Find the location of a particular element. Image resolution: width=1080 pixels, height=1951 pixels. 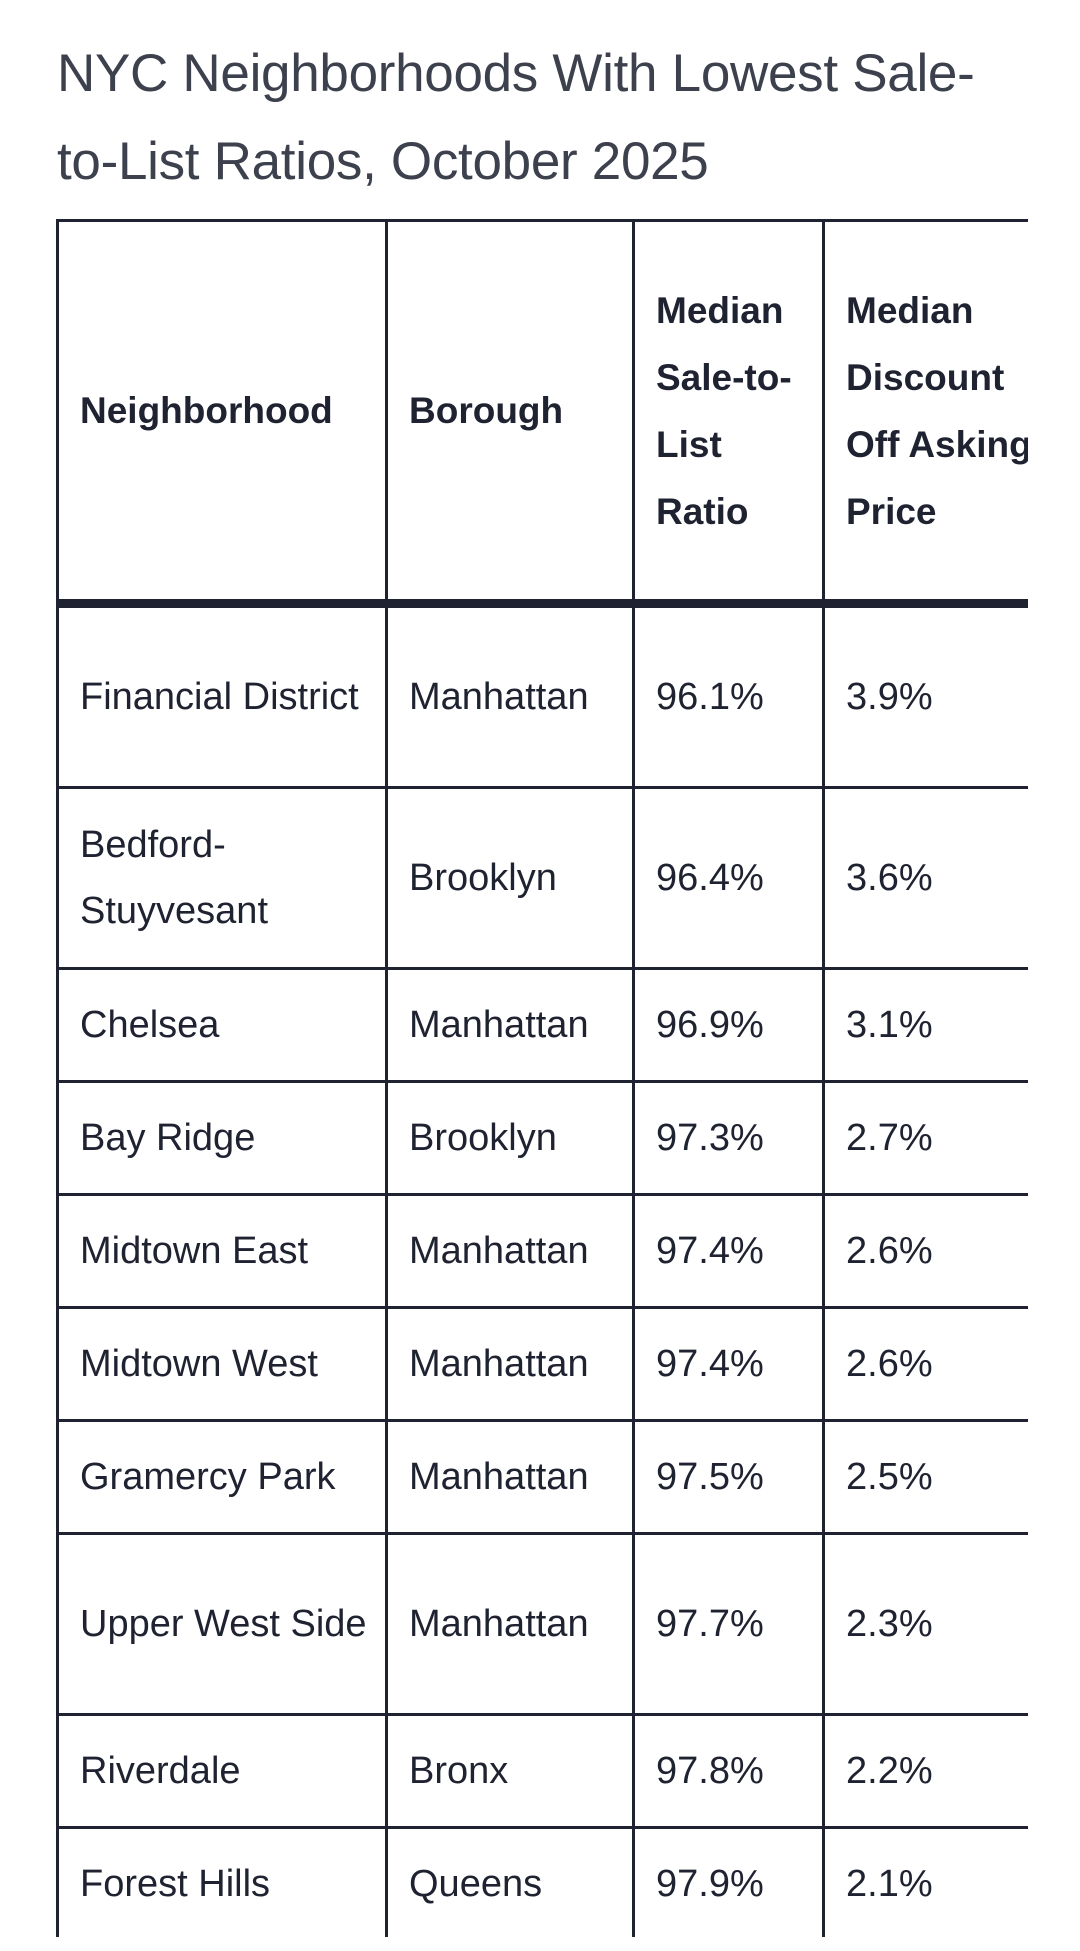

cell-neighborhood: Gramercy Park is located at coordinates (222, 1477).